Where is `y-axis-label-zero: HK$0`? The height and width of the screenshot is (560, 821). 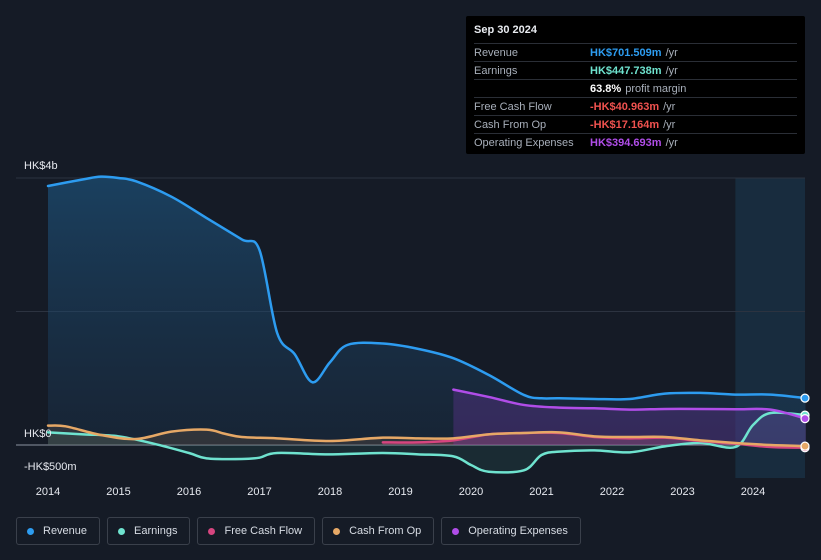 y-axis-label-zero: HK$0 is located at coordinates (38, 434).